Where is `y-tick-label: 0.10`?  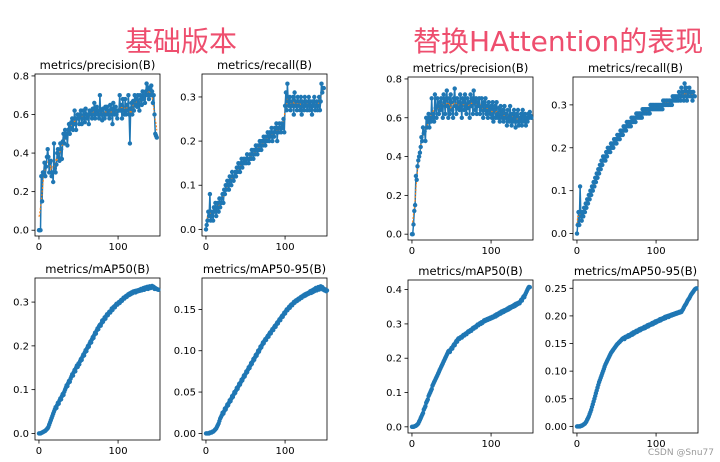
y-tick-label: 0.10 is located at coordinates (556, 372).